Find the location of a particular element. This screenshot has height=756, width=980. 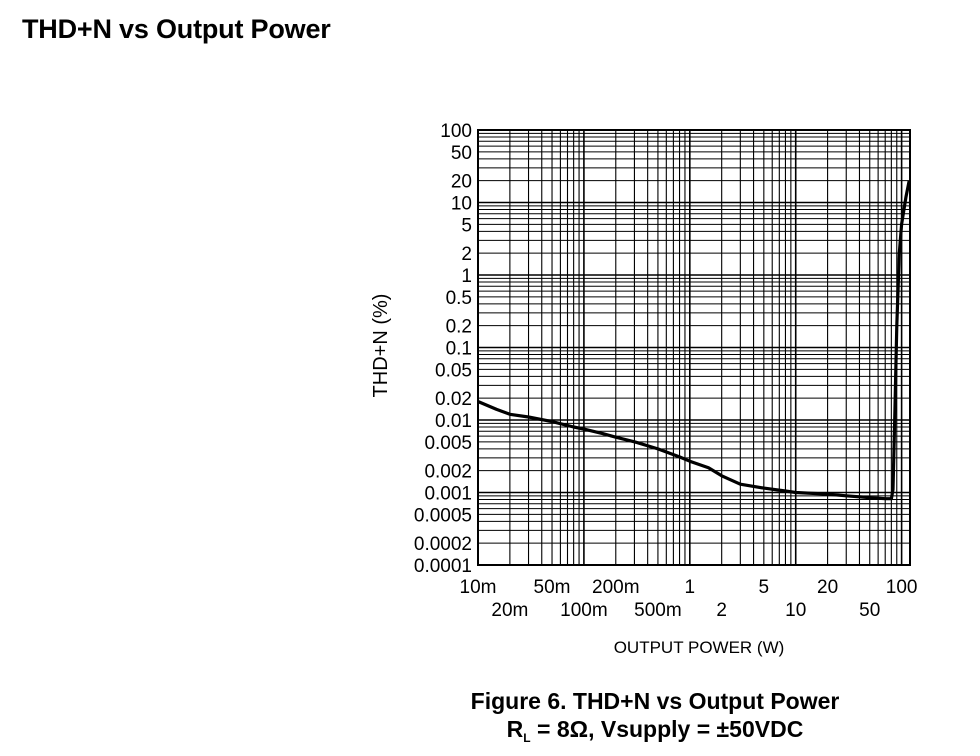

caption-r: R is located at coordinates (515, 729).